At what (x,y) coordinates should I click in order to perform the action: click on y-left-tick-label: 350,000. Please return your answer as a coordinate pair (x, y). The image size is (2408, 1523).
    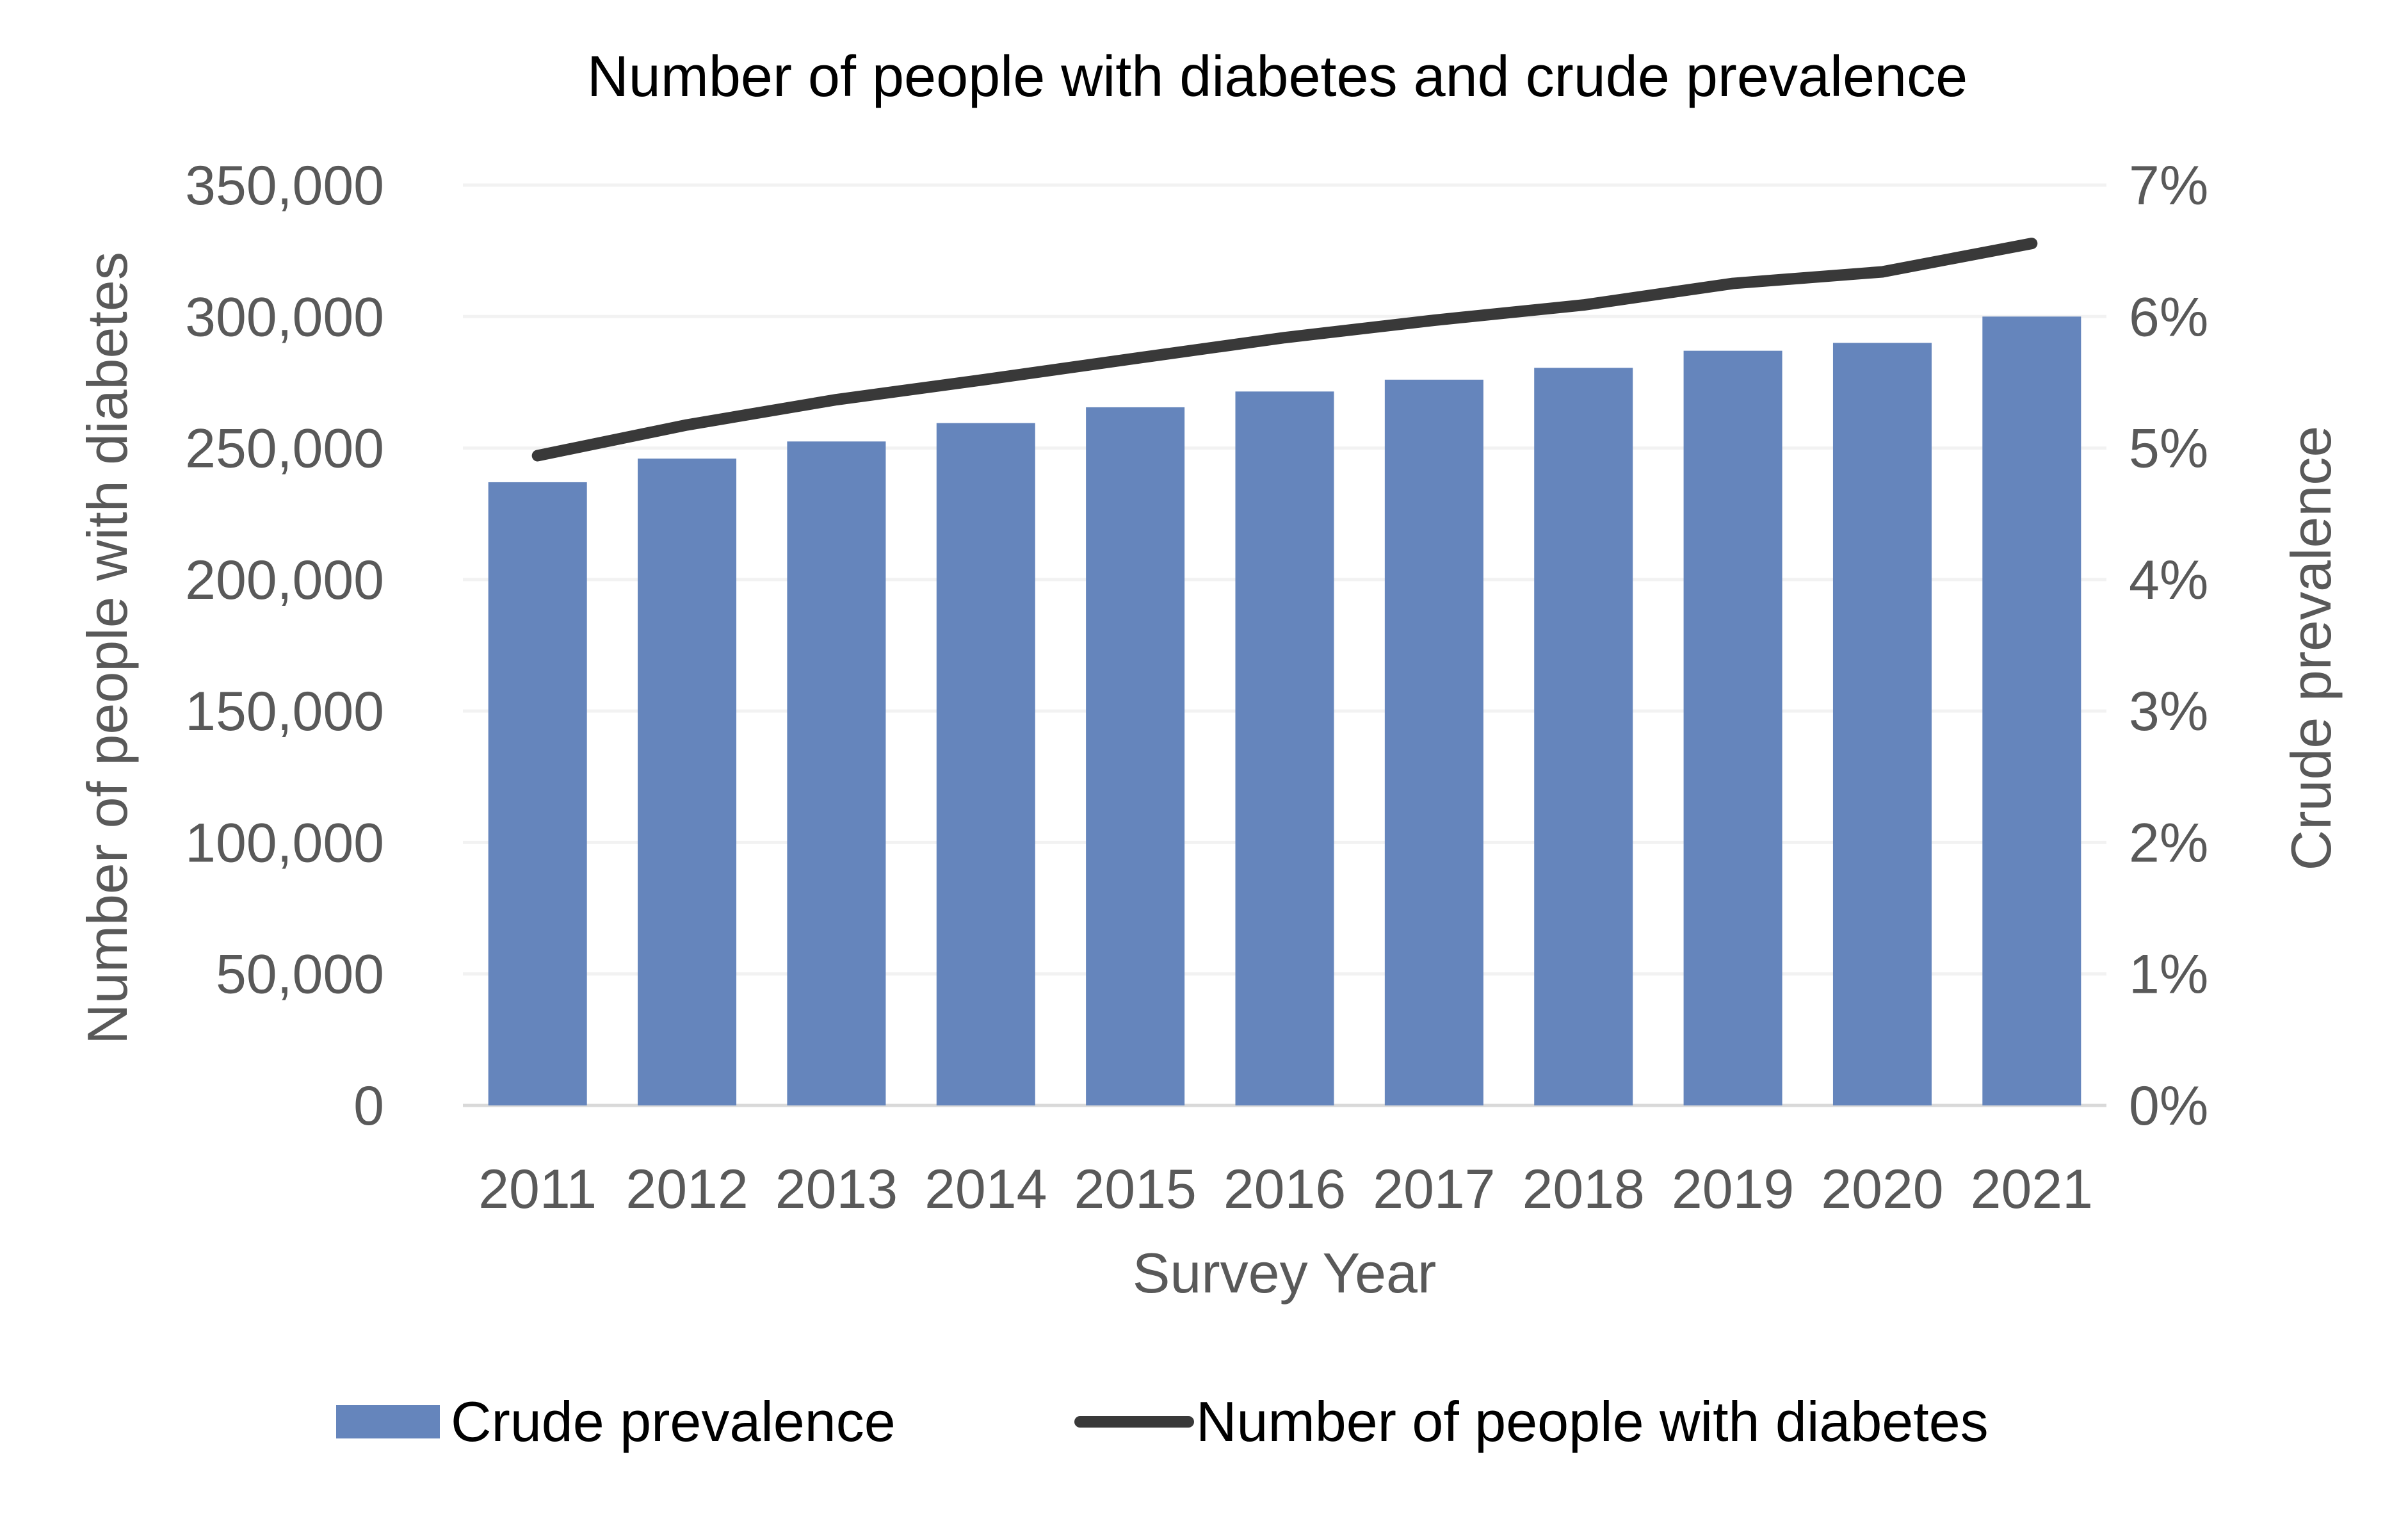
    Looking at the image, I should click on (284, 185).